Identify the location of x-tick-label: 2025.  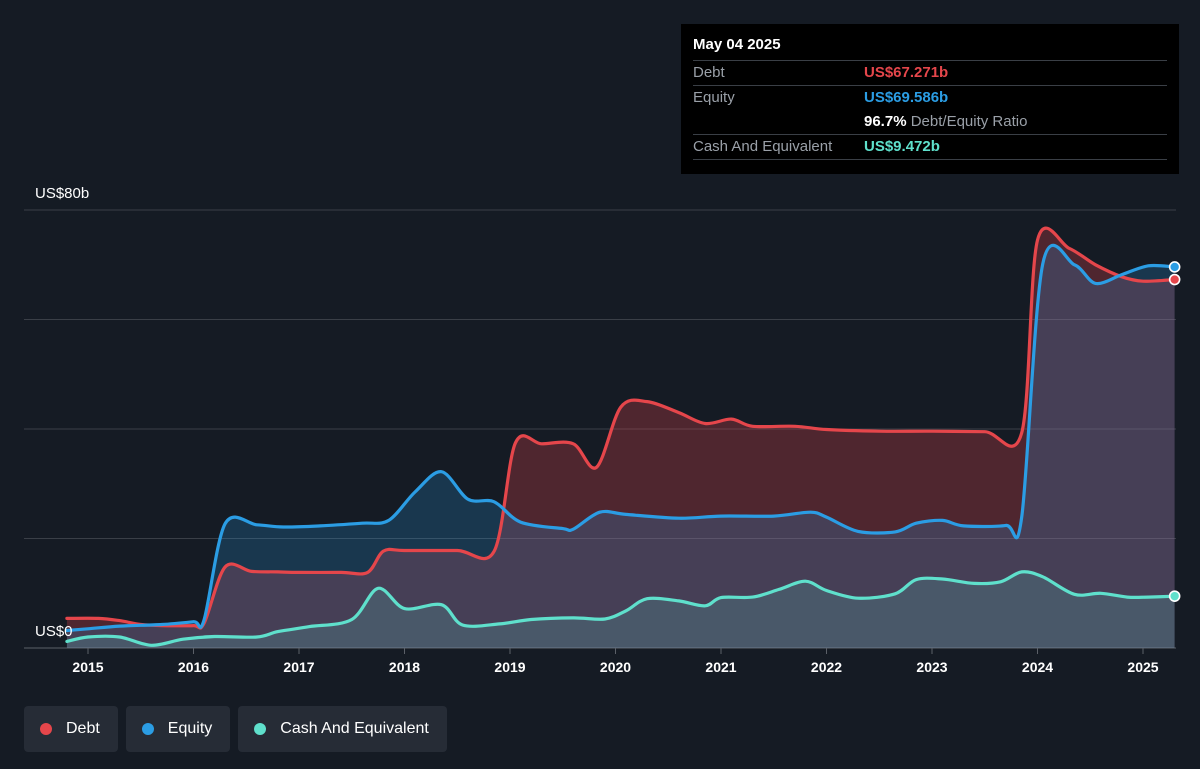
(1142, 667).